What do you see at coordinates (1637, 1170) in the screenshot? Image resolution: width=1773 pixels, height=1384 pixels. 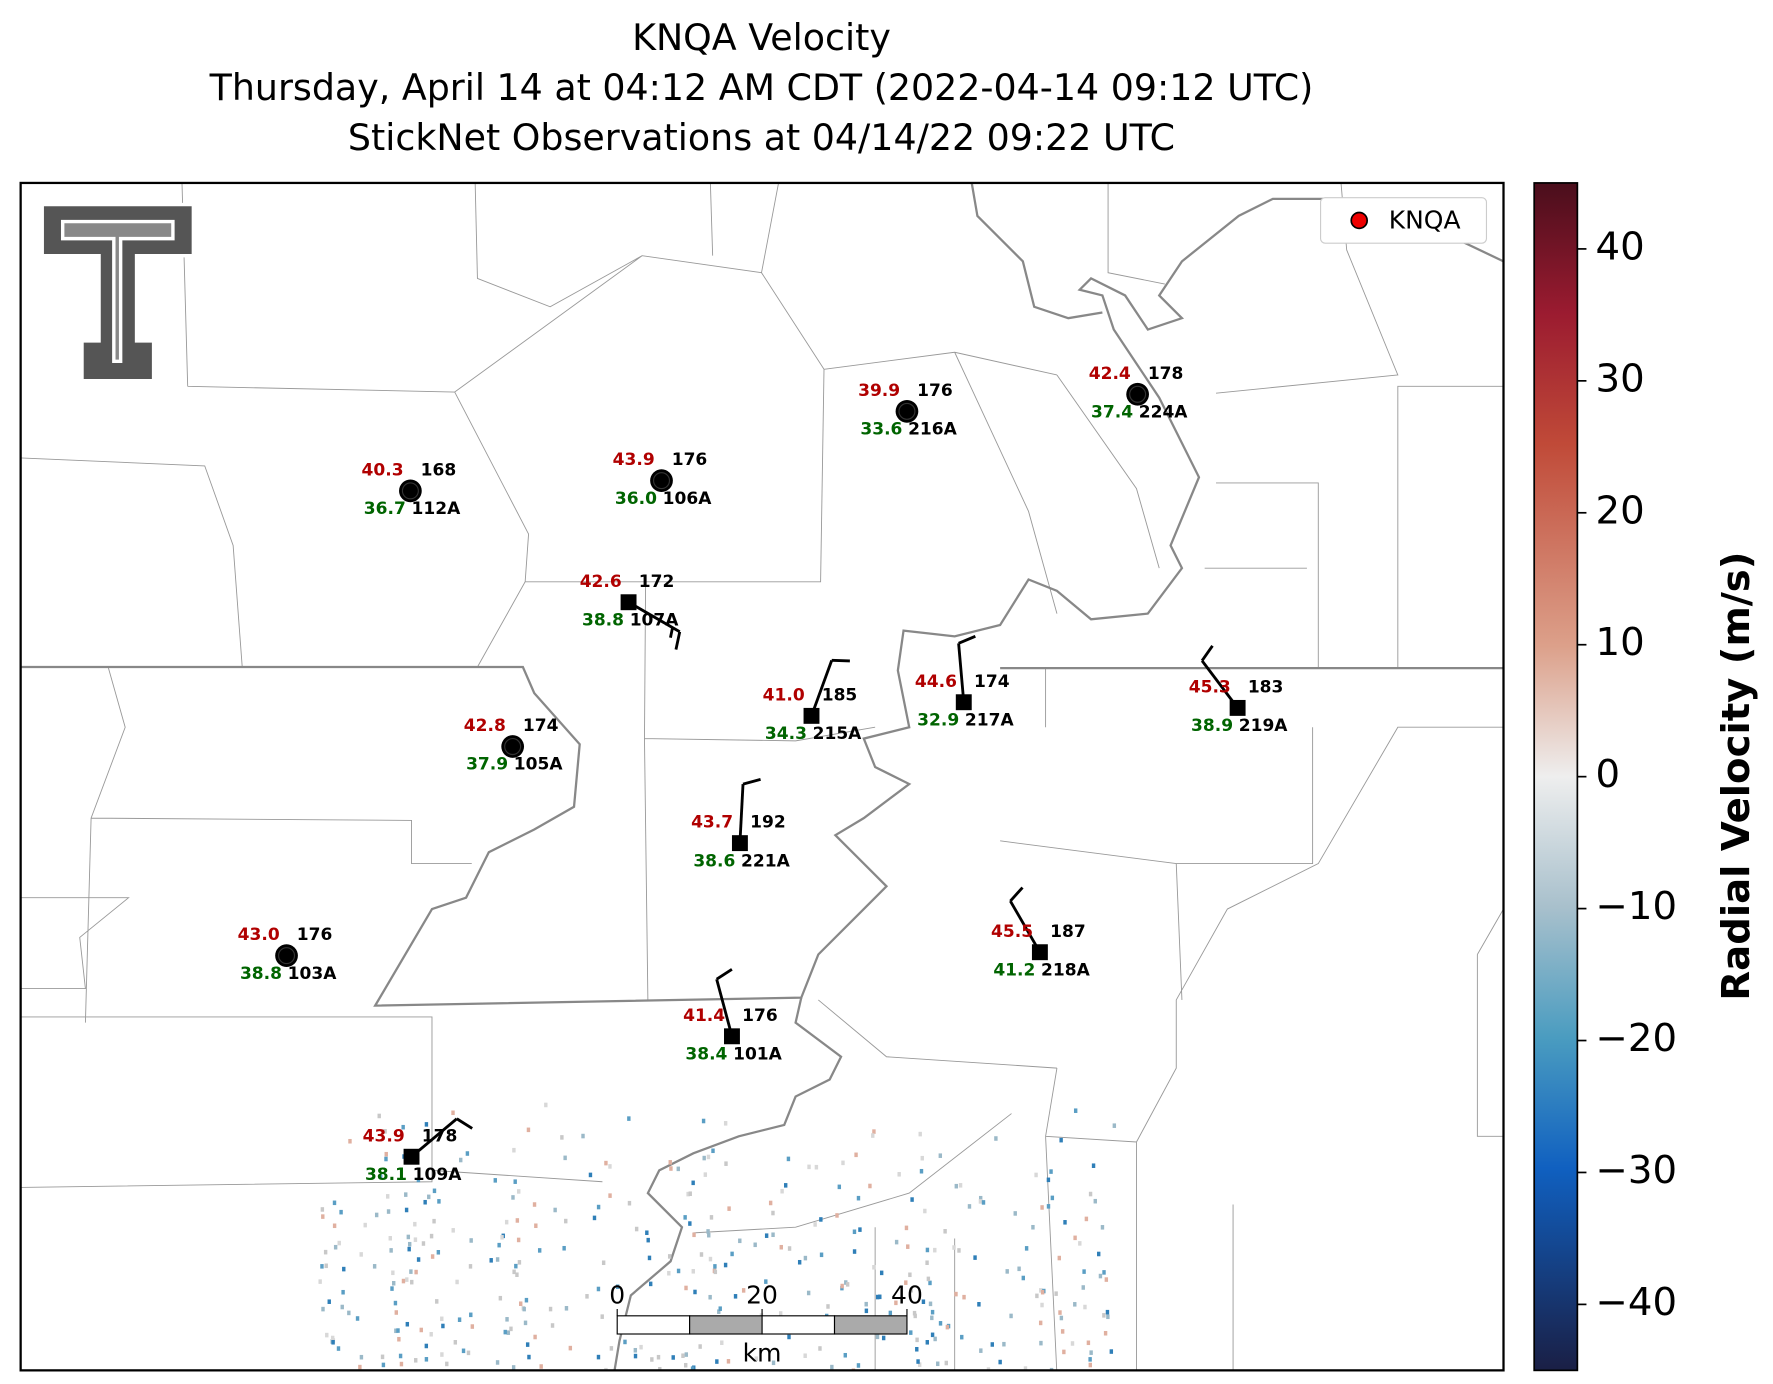 I see `colorbar-tick-label: −30` at bounding box center [1637, 1170].